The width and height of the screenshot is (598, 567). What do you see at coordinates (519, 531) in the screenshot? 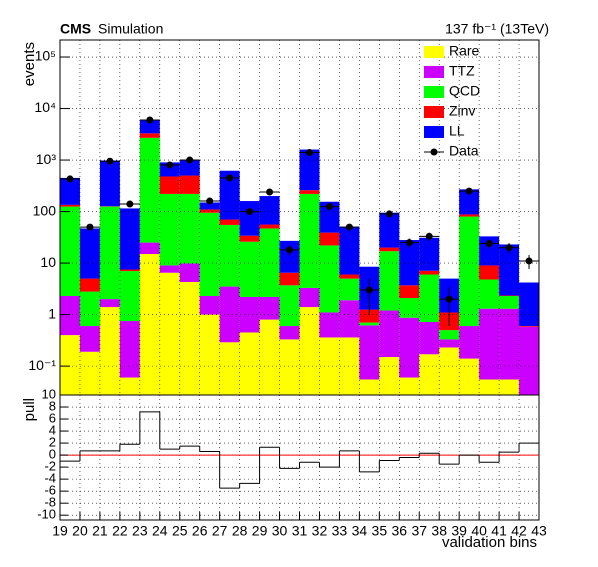
I see `x-tick-label: 42` at bounding box center [519, 531].